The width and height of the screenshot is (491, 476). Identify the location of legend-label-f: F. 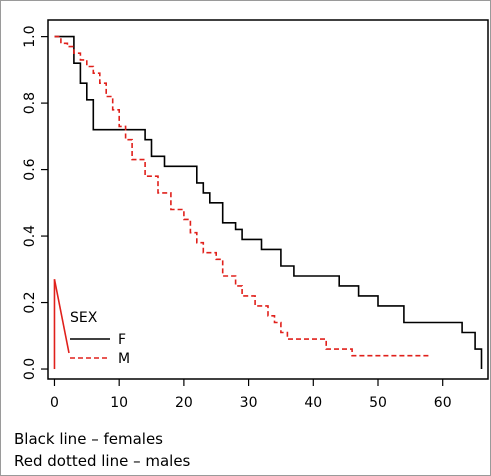
(122, 340).